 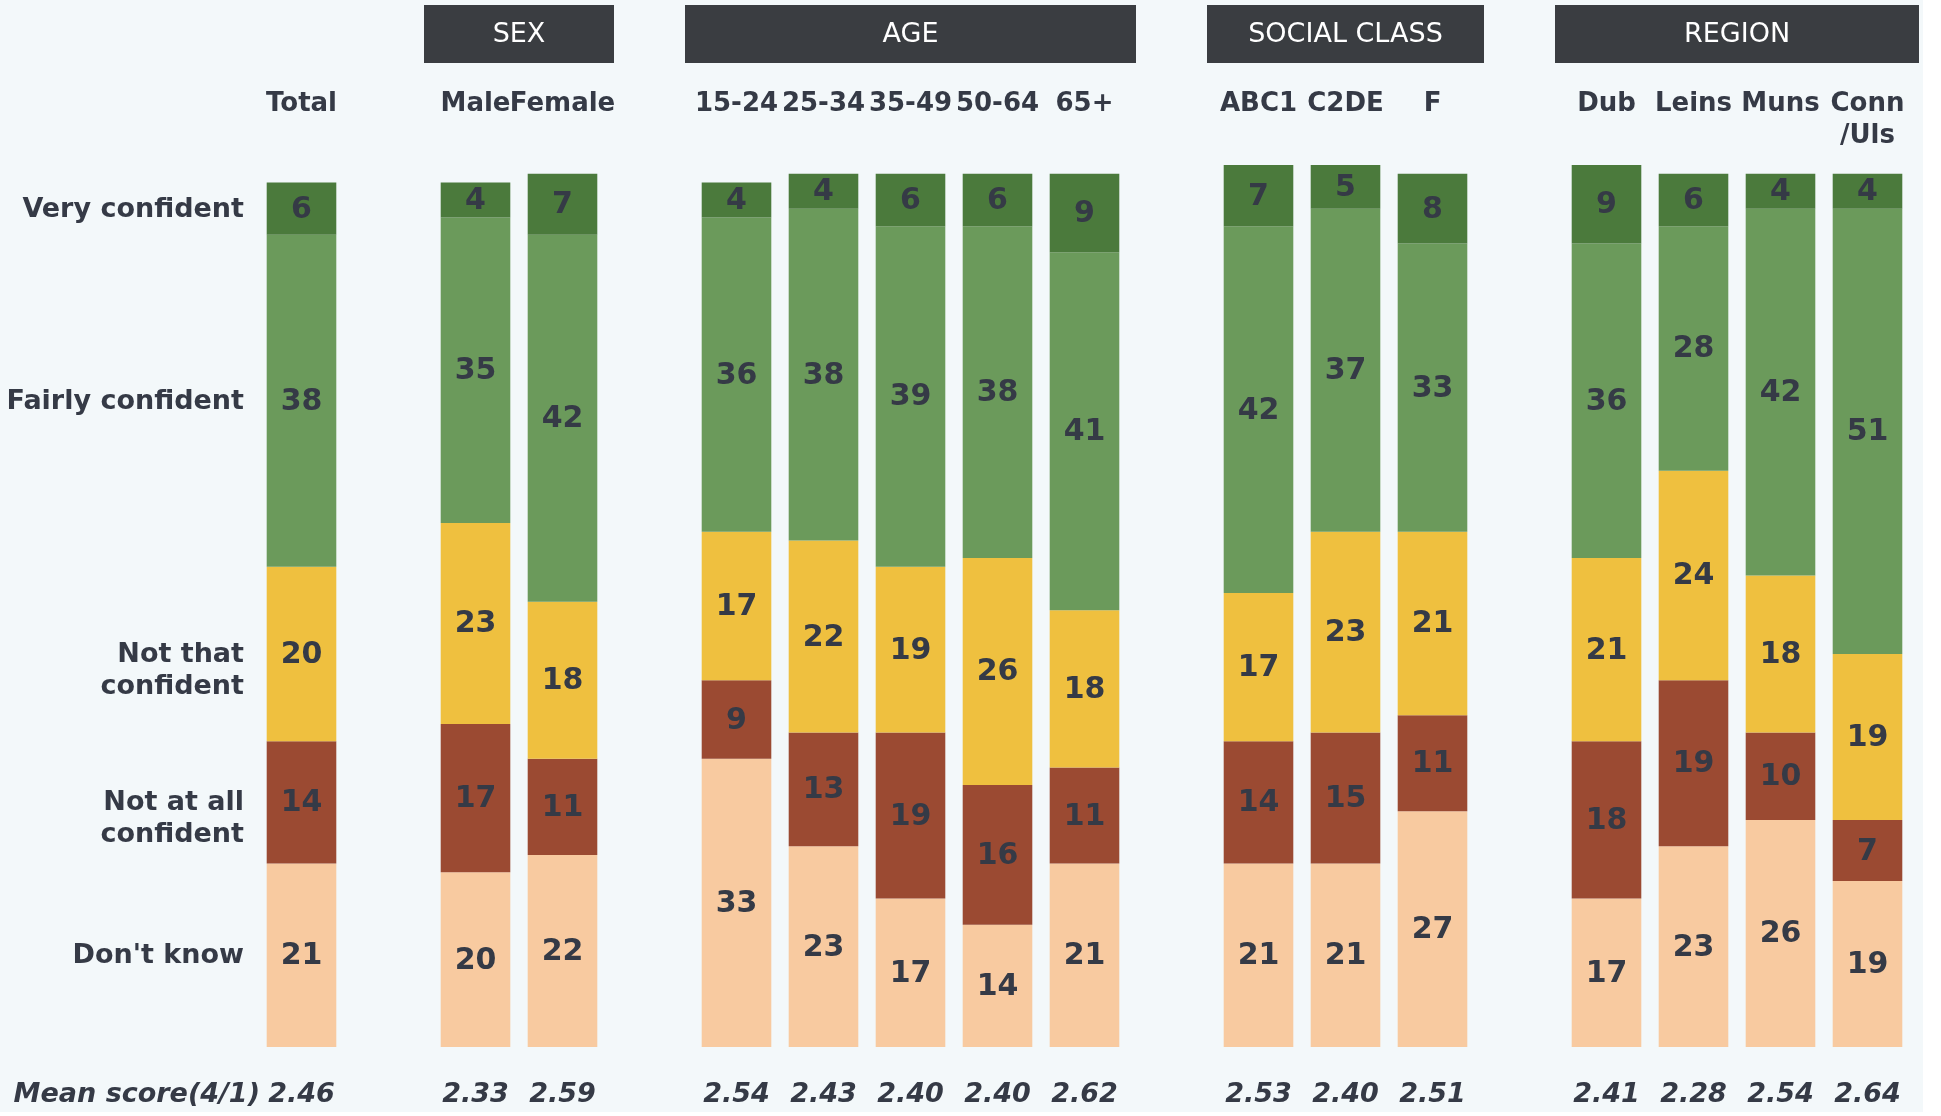 What do you see at coordinates (1345, 185) in the screenshot?
I see `data-label: 5` at bounding box center [1345, 185].